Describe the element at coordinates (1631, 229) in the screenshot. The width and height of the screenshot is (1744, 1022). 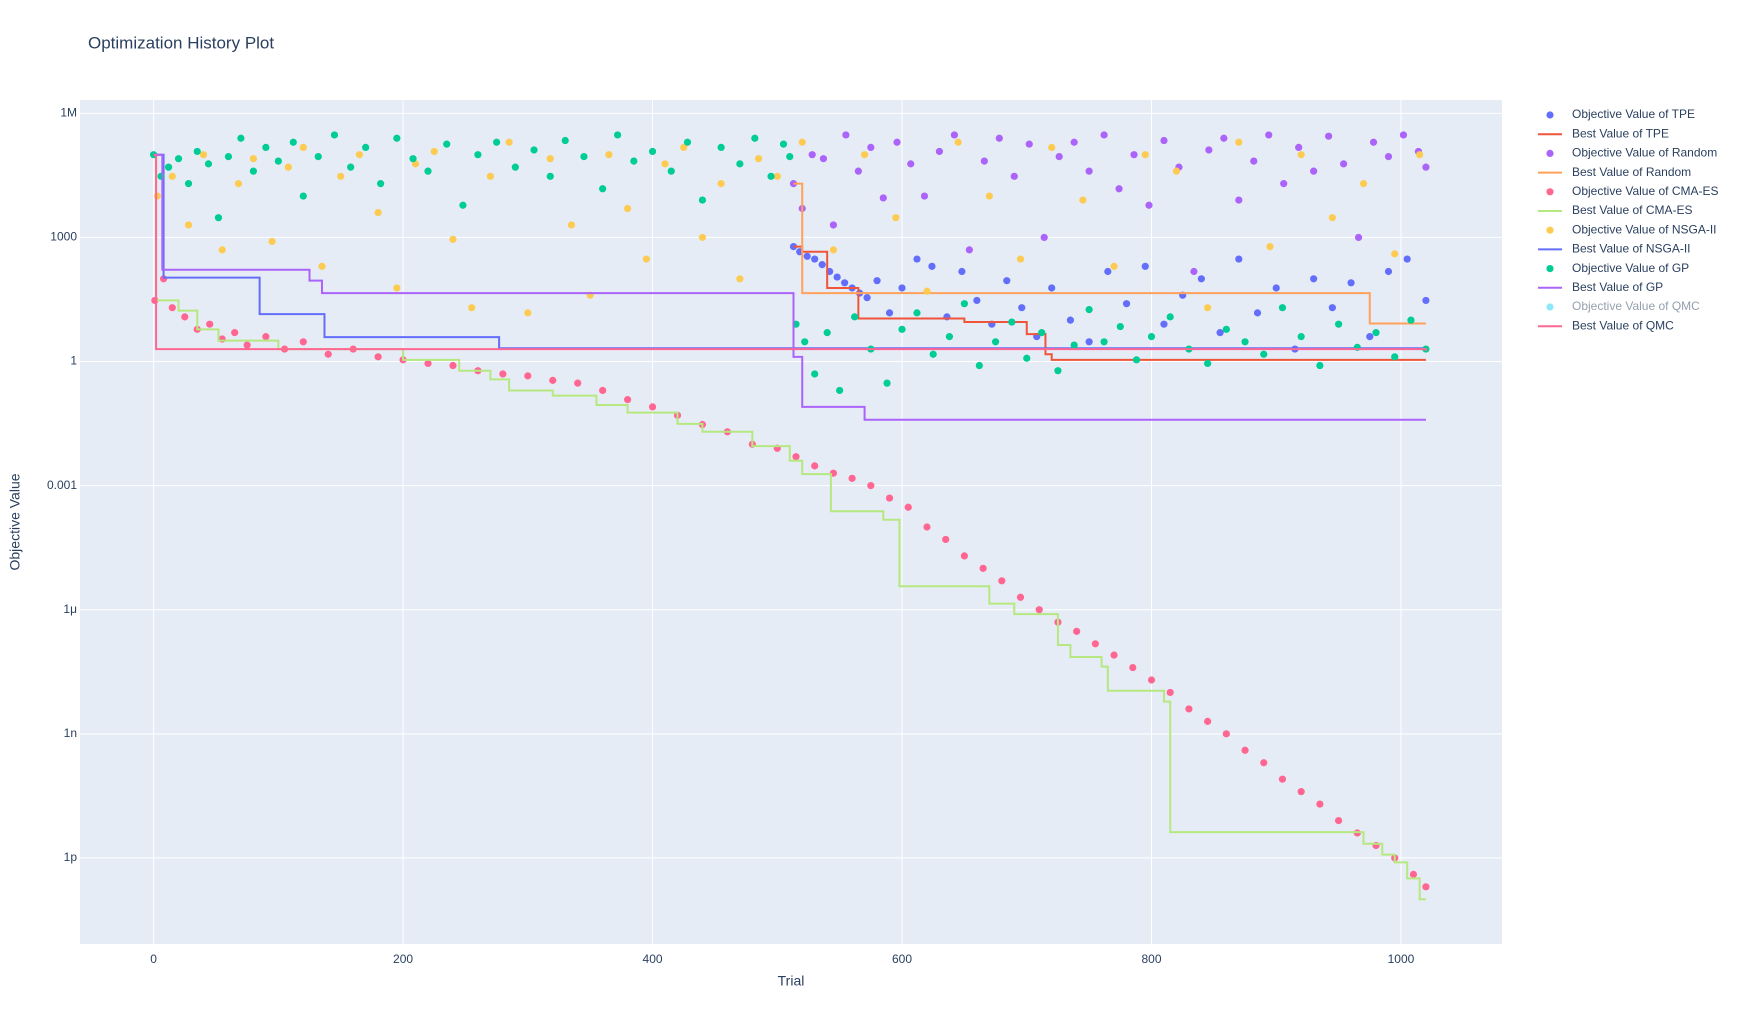
I see `legend-item: Objective Value of NSGA-II` at that location.